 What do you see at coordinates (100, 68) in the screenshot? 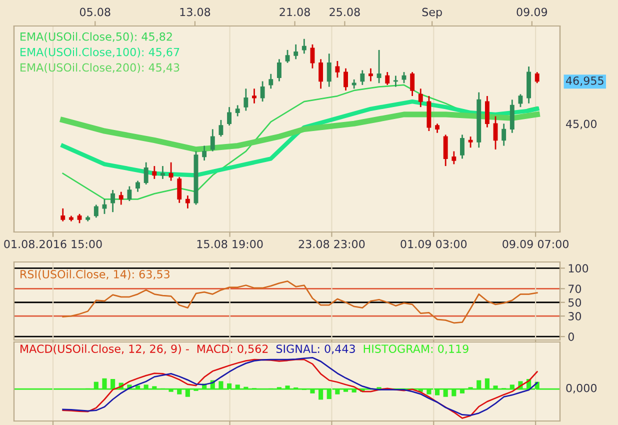
I see `text: EMA(USOil.Close,200): 45,43` at bounding box center [100, 68].